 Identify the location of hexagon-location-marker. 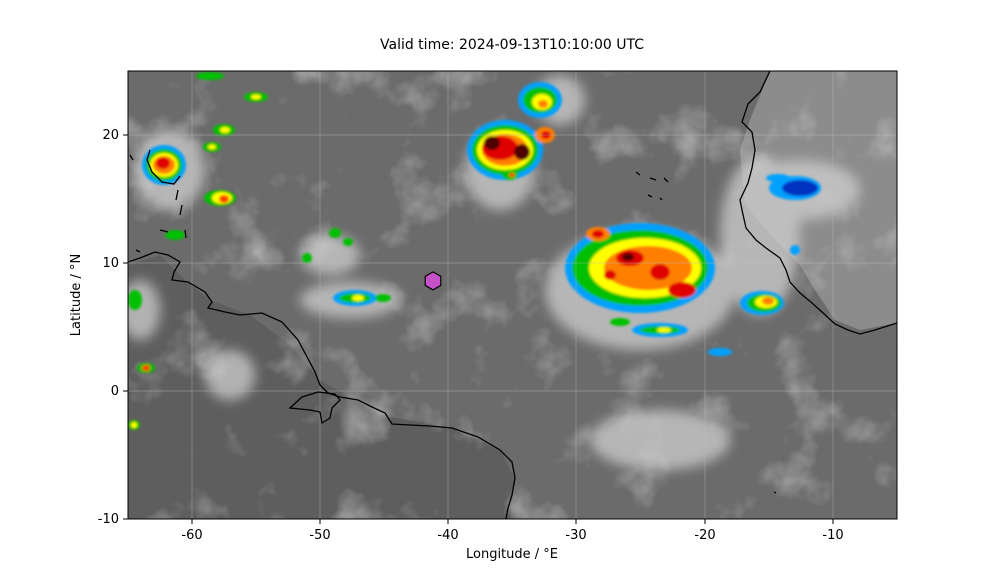
(433, 281).